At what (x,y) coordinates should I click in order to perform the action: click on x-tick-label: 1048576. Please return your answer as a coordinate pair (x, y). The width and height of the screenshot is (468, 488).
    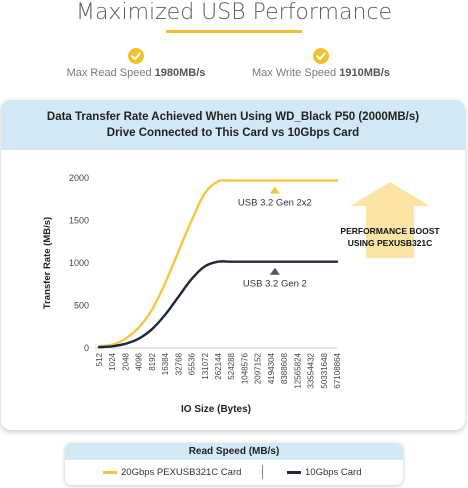
    Looking at the image, I should click on (244, 368).